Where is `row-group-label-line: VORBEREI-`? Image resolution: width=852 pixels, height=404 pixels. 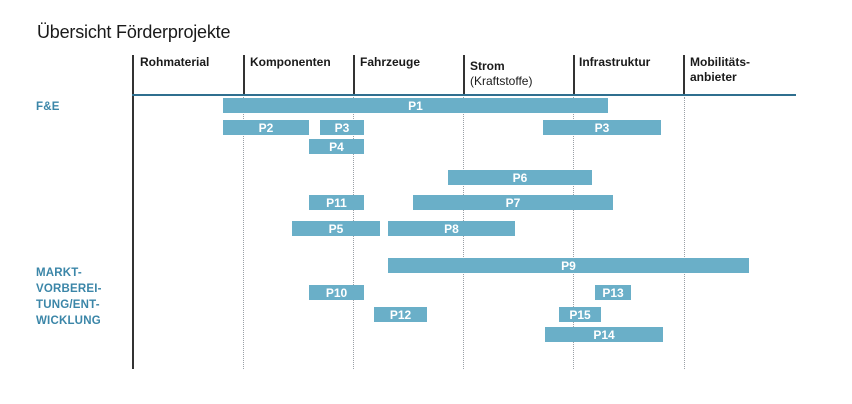
row-group-label-line: VORBEREI- is located at coordinates (69, 289).